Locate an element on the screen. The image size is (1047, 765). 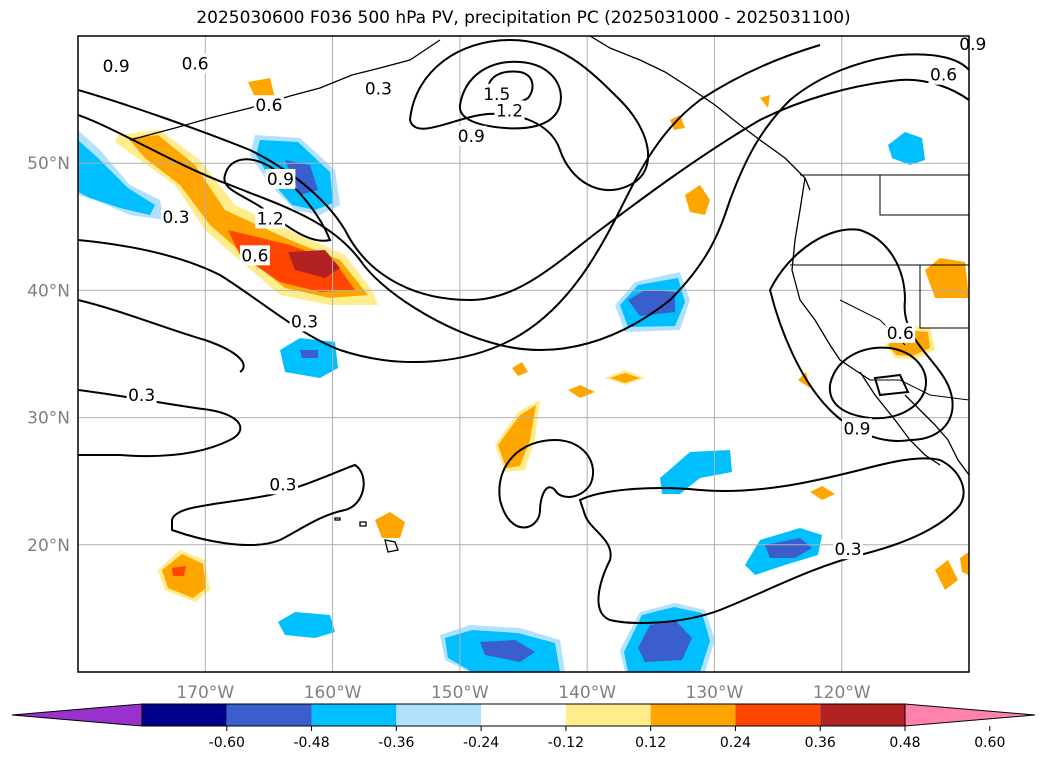
colorbar-tick-label: 0.60 is located at coordinates (989, 743).